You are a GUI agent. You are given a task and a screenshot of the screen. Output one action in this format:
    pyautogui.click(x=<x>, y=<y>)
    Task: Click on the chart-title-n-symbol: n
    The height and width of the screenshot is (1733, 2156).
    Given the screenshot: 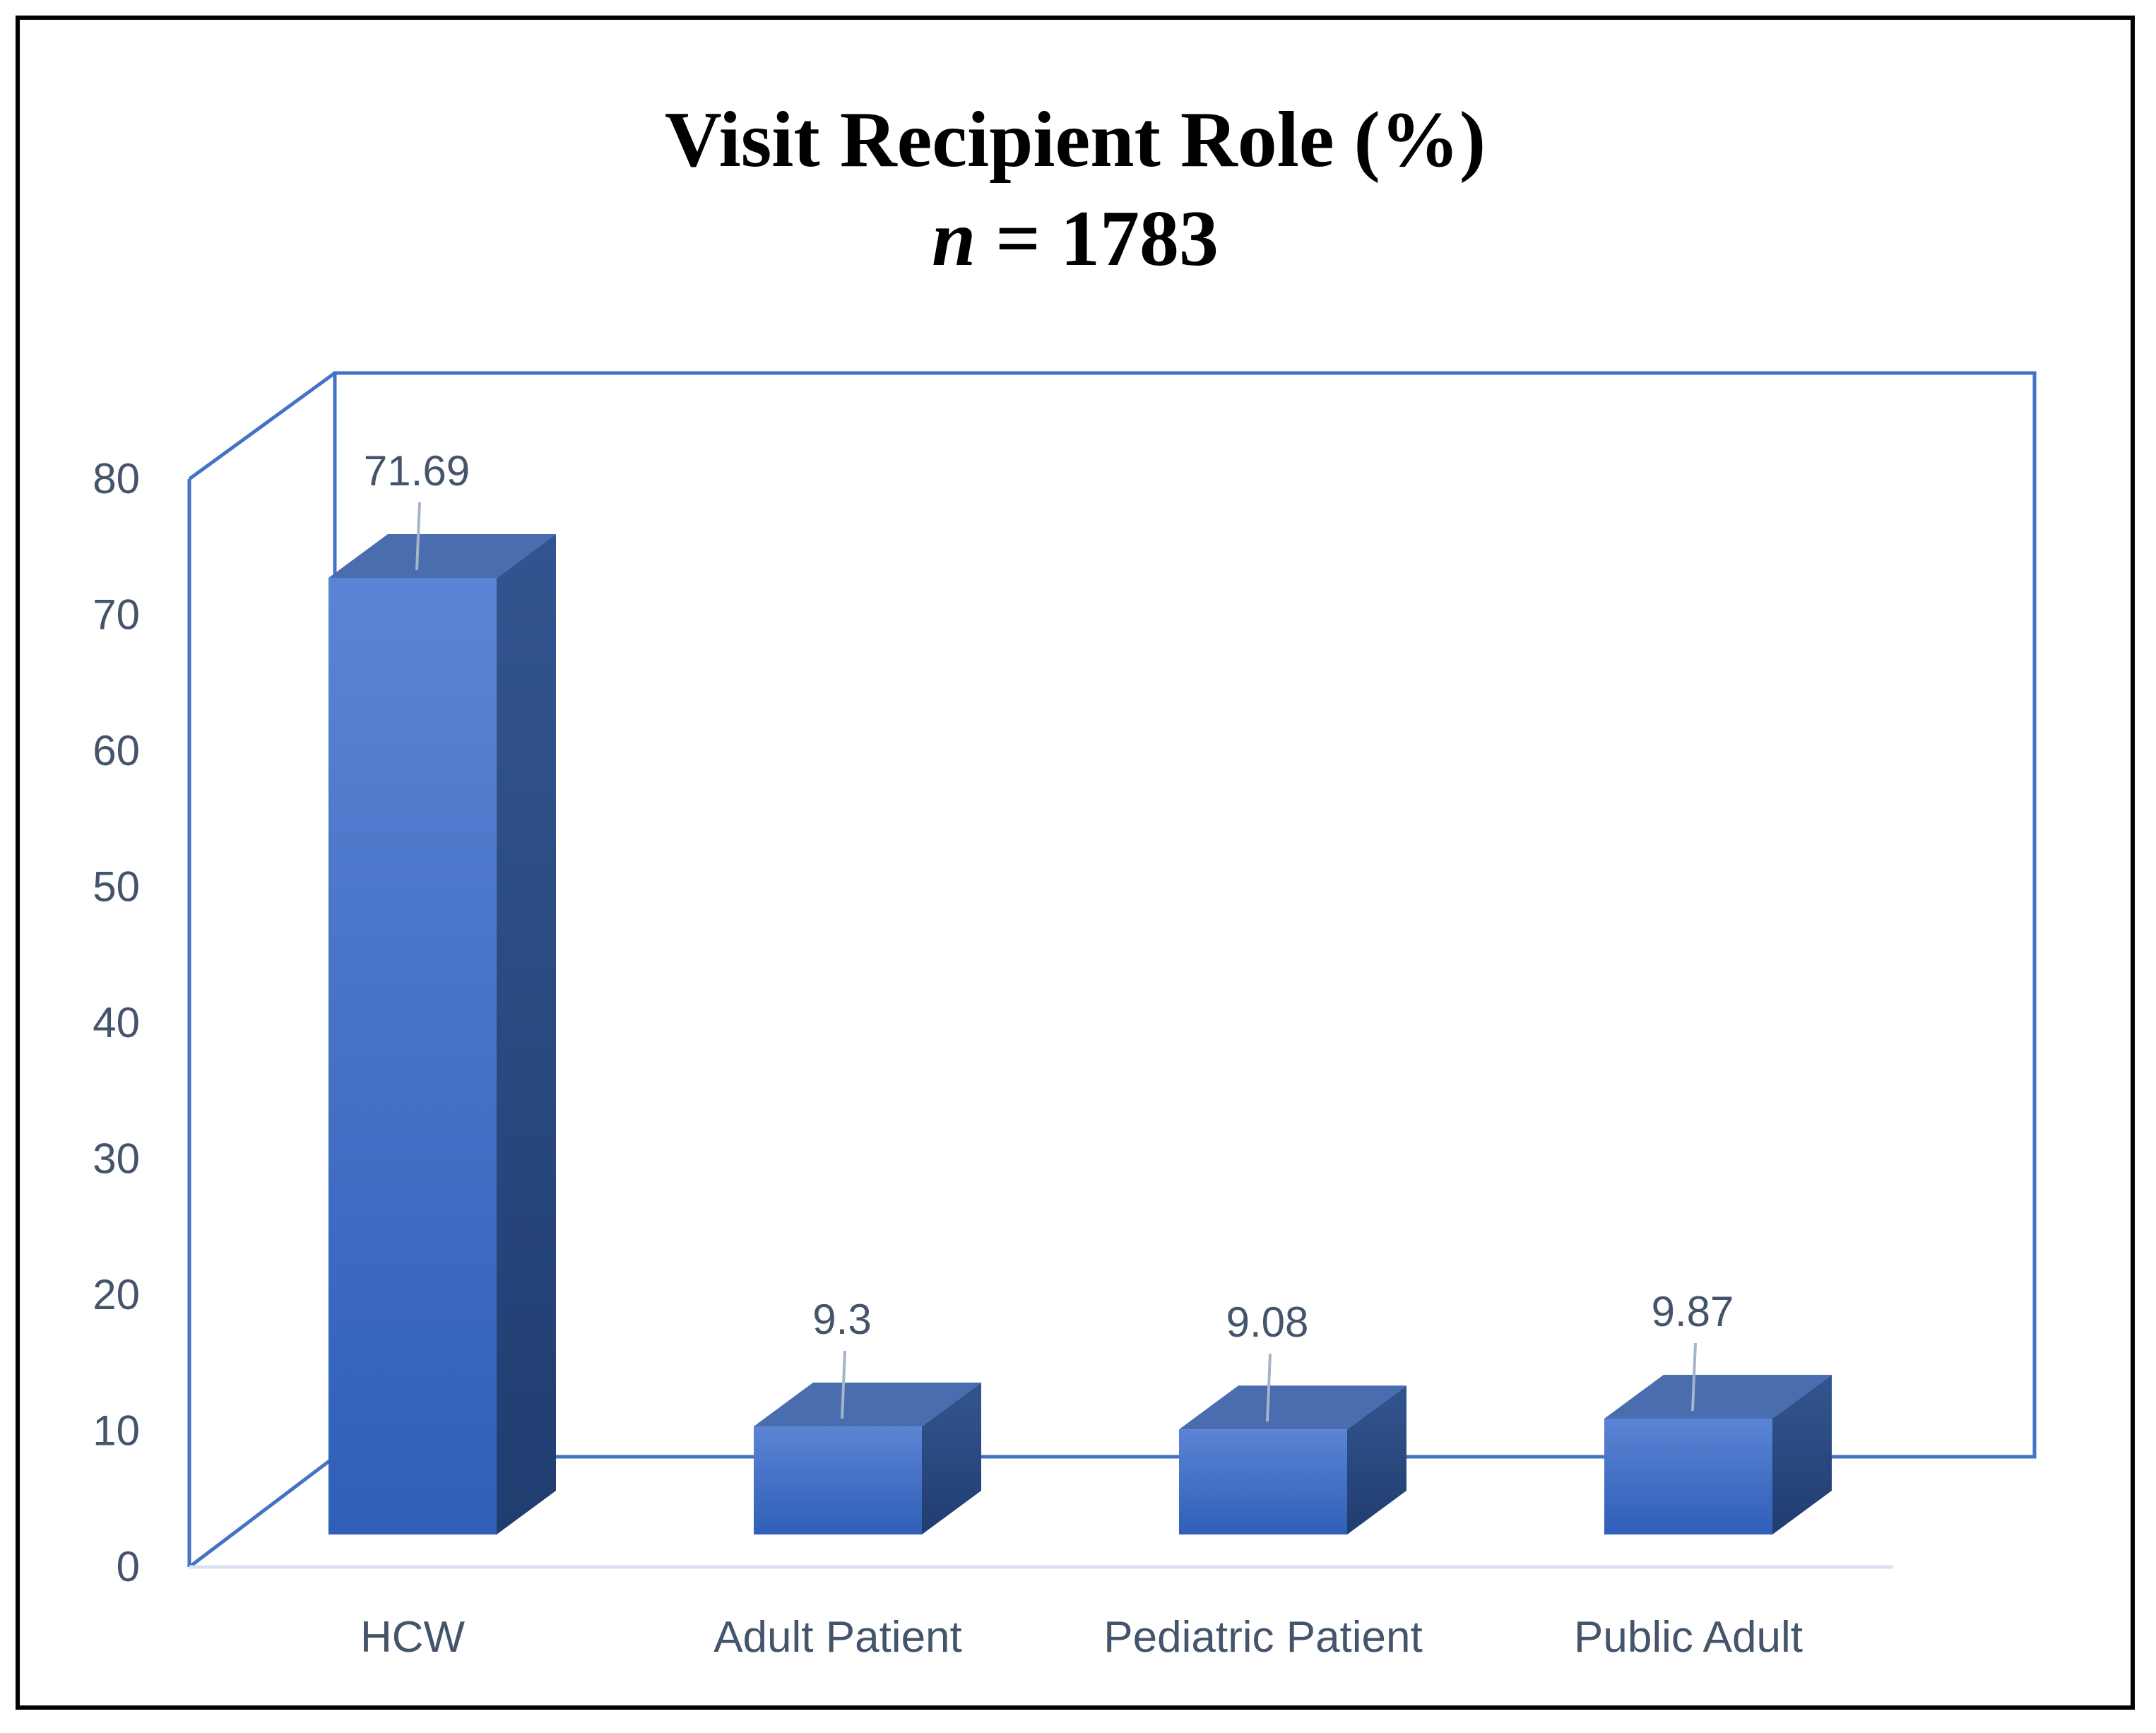 What is the action you would take?
    pyautogui.click(x=953, y=239)
    